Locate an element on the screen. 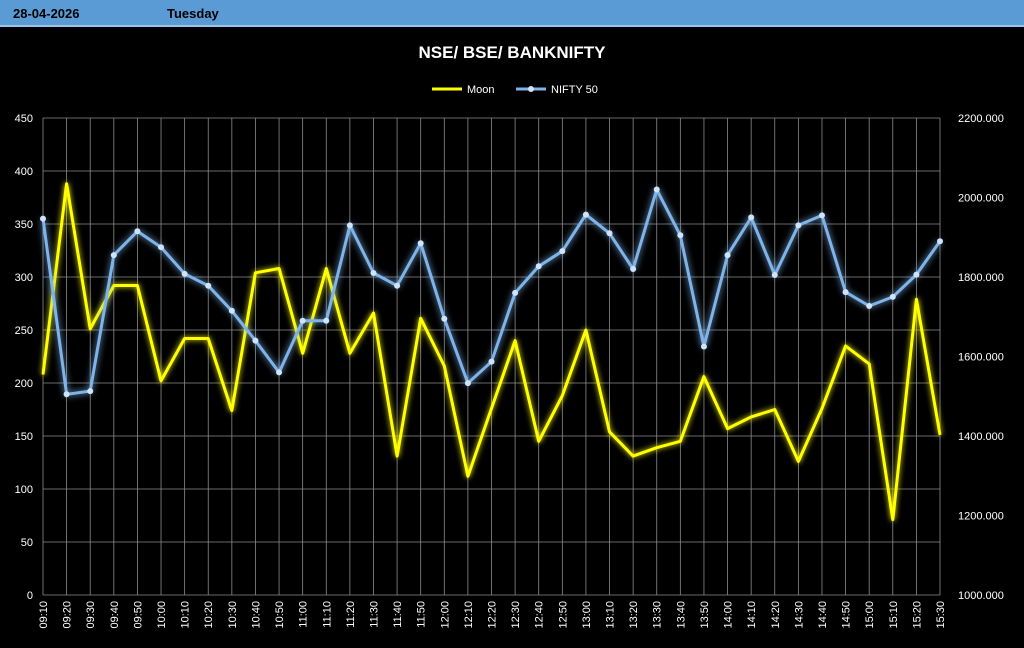 This screenshot has width=1024, height=648. x-tick-label: 11:40 is located at coordinates (398, 614).